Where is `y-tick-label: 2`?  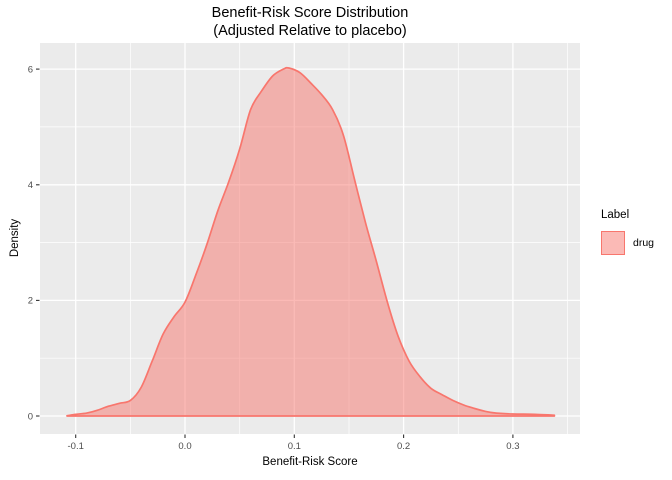
y-tick-label: 2 is located at coordinates (30, 301).